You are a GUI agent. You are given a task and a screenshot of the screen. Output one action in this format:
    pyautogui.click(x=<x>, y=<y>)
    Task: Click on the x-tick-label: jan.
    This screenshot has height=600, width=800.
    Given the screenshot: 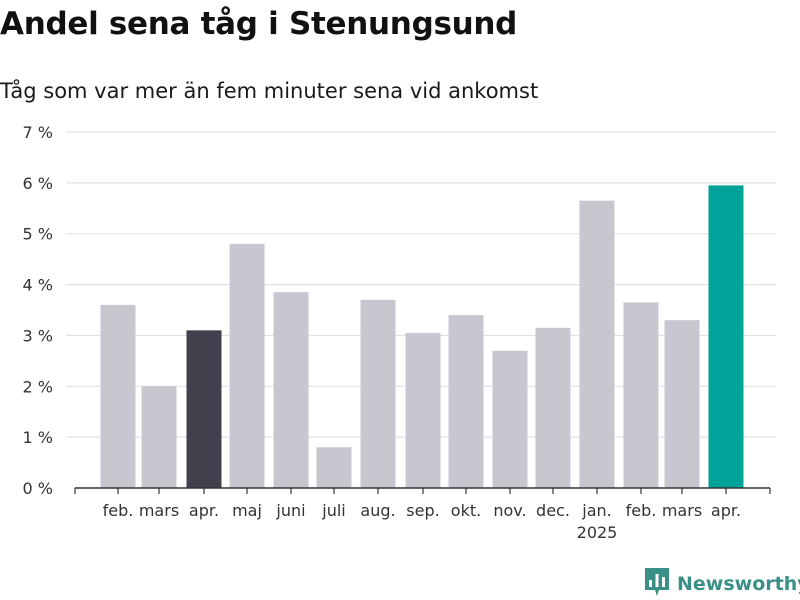 What is the action you would take?
    pyautogui.click(x=596, y=510)
    